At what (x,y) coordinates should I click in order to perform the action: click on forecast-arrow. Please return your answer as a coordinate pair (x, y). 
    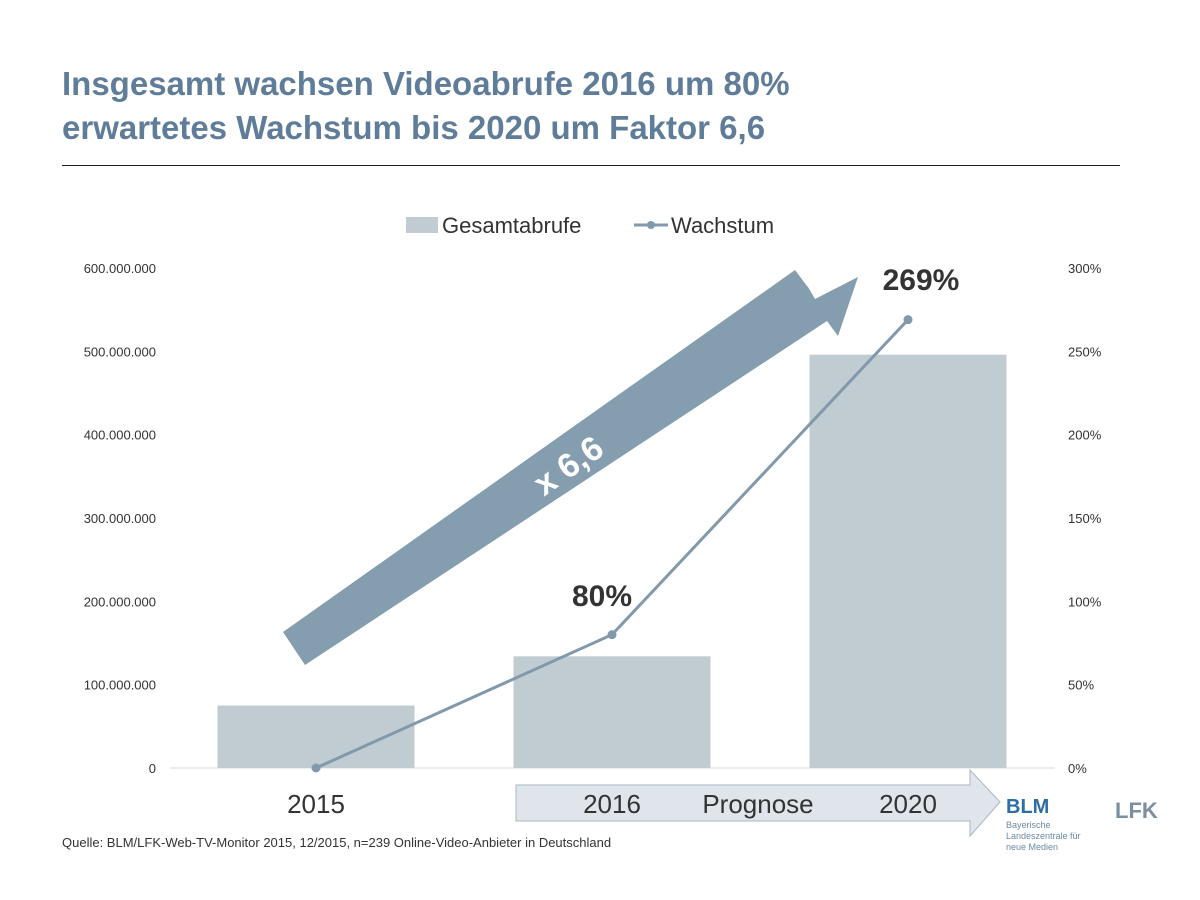
    Looking at the image, I should click on (758, 803).